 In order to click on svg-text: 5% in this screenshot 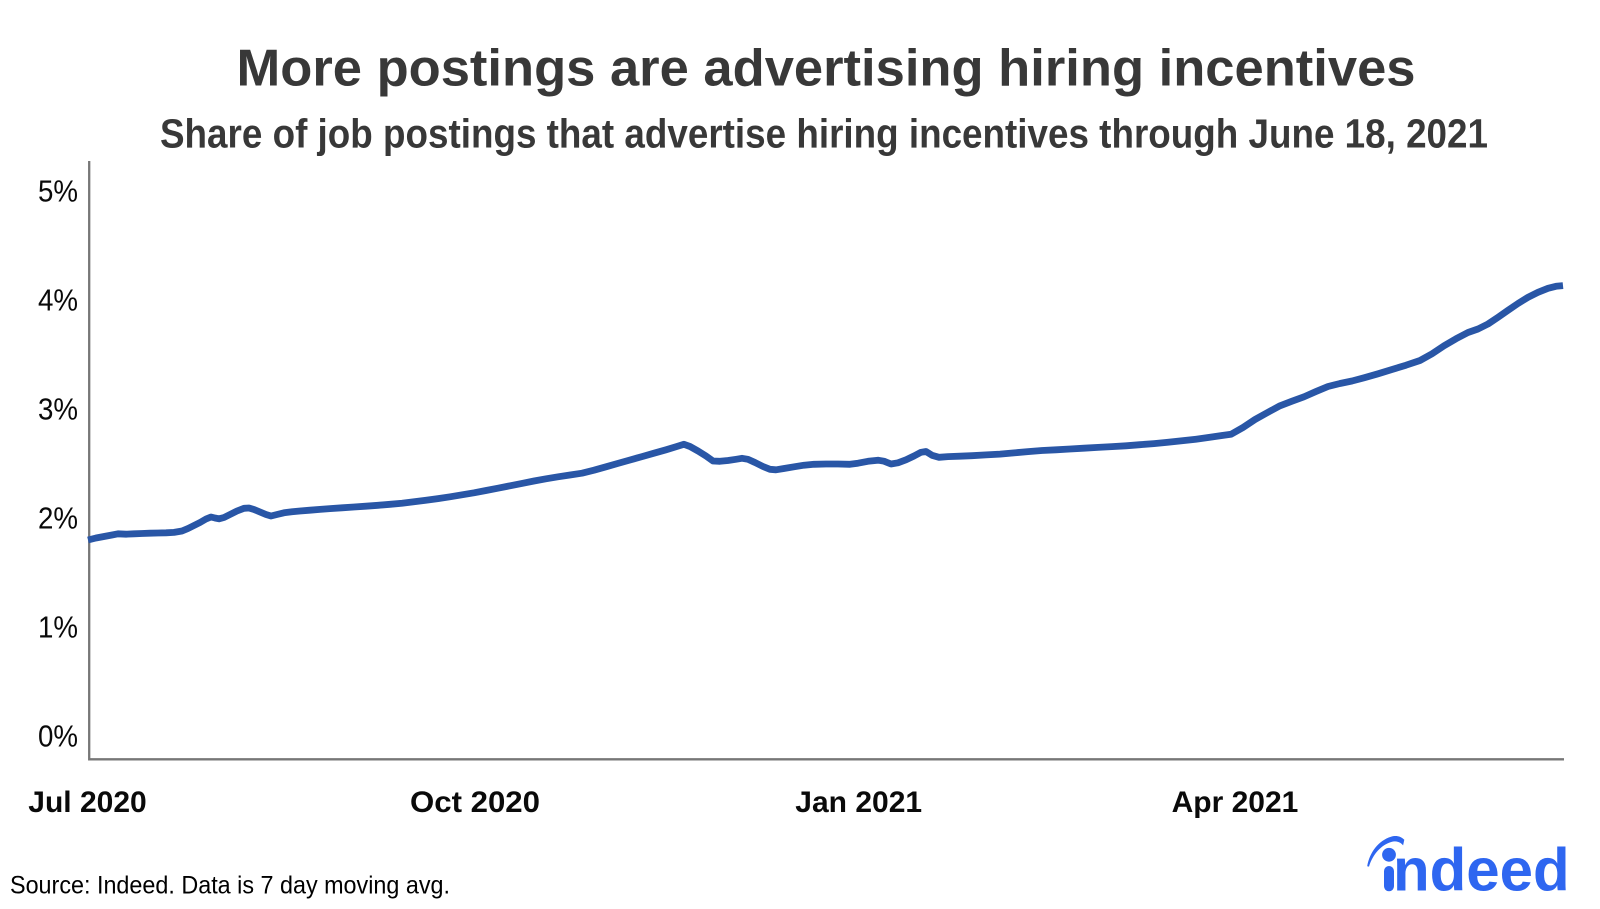, I will do `click(58, 190)`.